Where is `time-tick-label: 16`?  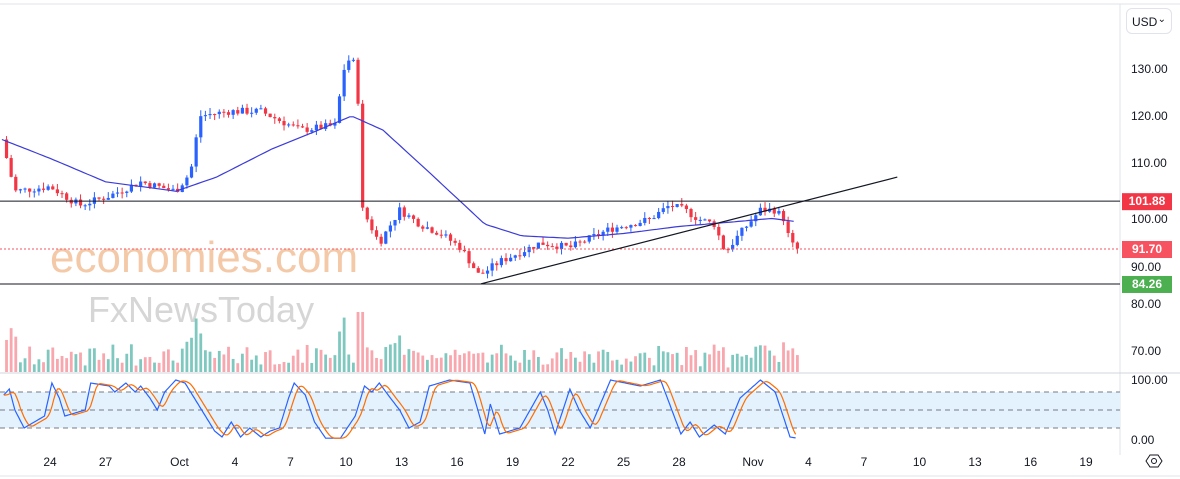 time-tick-label: 16 is located at coordinates (1031, 462).